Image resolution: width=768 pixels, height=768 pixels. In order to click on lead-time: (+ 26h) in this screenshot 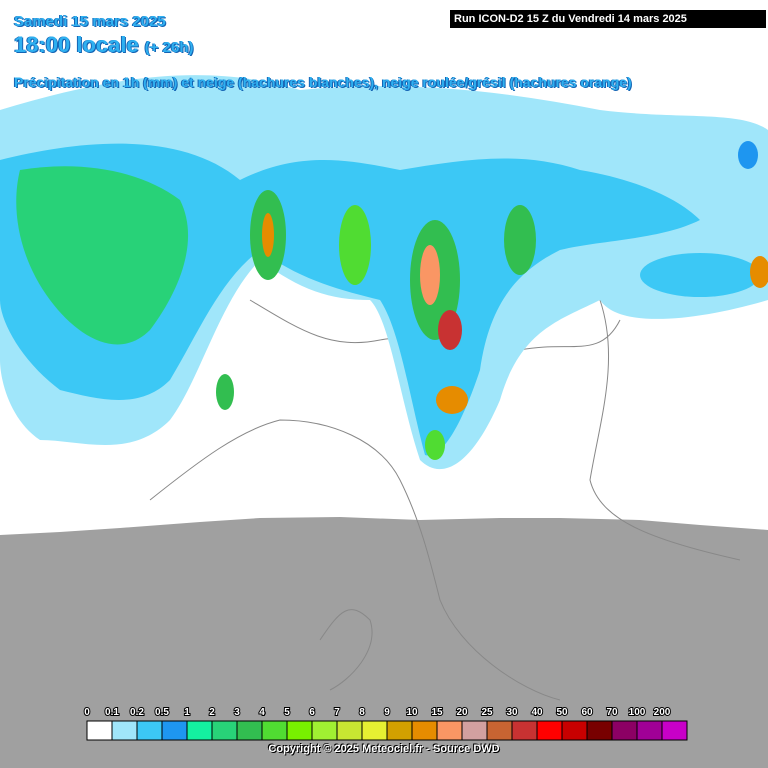, I will do `click(169, 47)`.